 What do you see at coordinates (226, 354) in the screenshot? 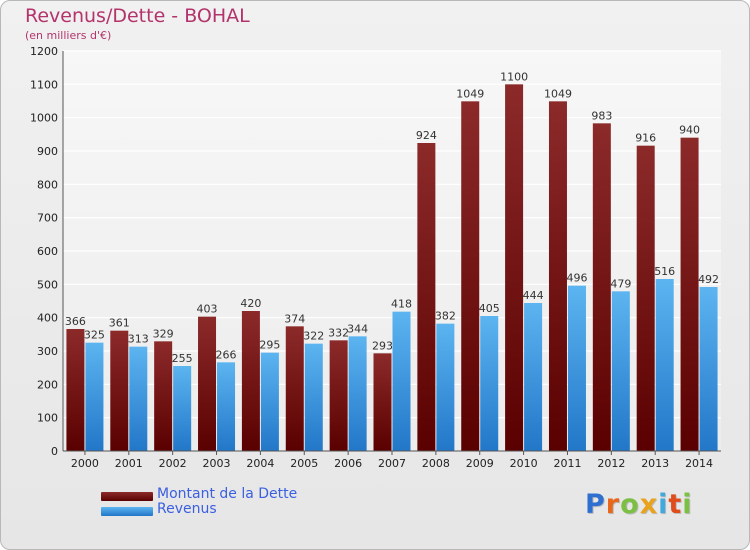
I see `data-label-revenue: 266` at bounding box center [226, 354].